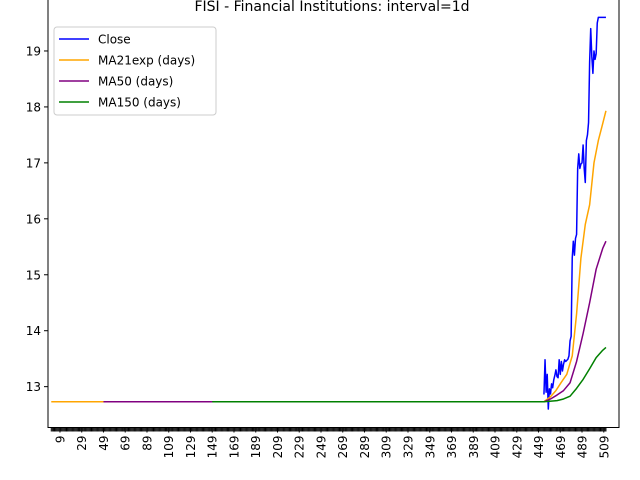  I want to click on y-axis: 13 14 15 16 17 18 19, so click(37, 219).